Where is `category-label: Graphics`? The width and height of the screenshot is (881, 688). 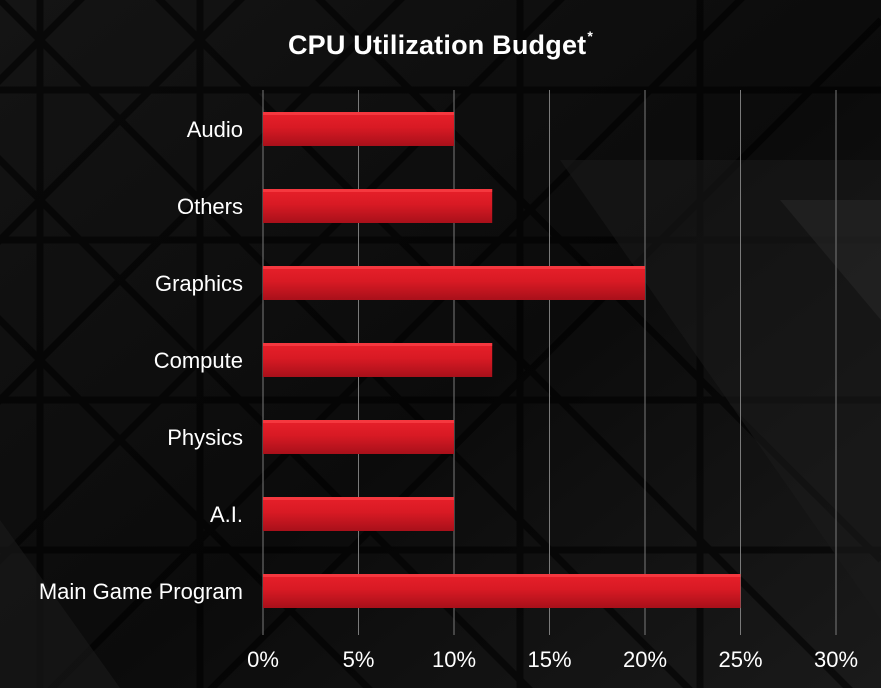 category-label: Graphics is located at coordinates (199, 283).